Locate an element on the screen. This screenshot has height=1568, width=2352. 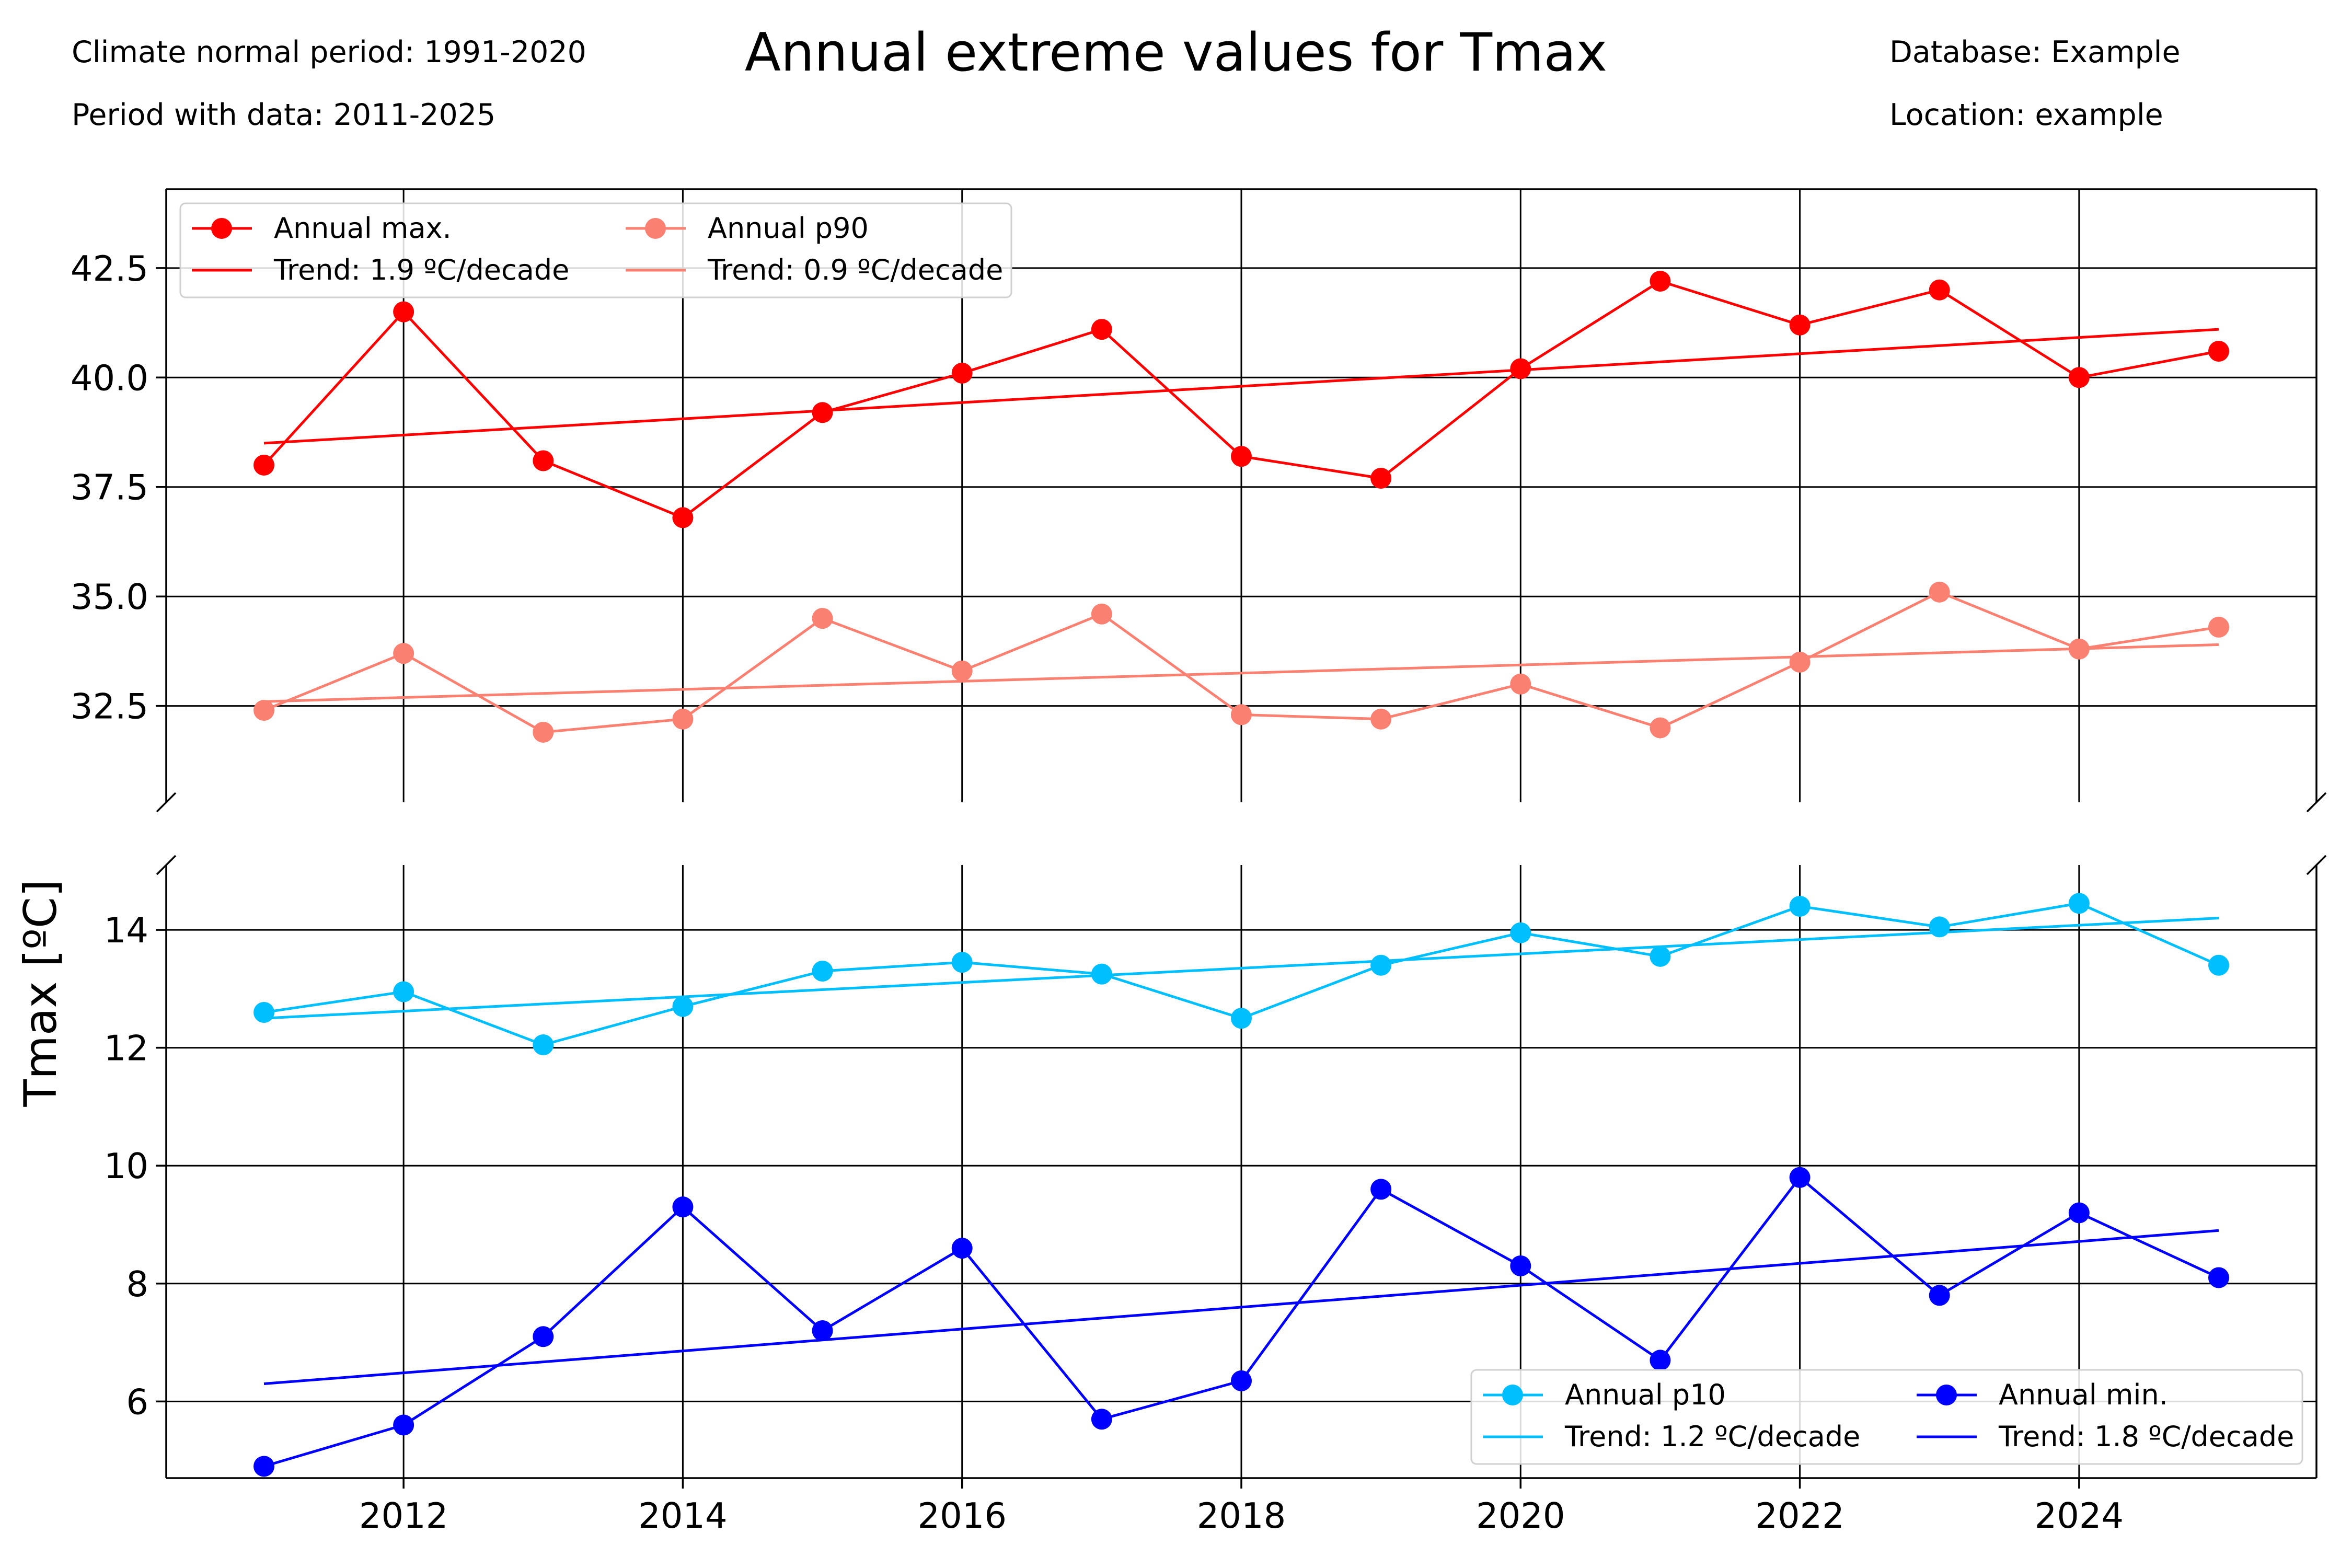
y-tick-label: 37.5 is located at coordinates (109, 487).